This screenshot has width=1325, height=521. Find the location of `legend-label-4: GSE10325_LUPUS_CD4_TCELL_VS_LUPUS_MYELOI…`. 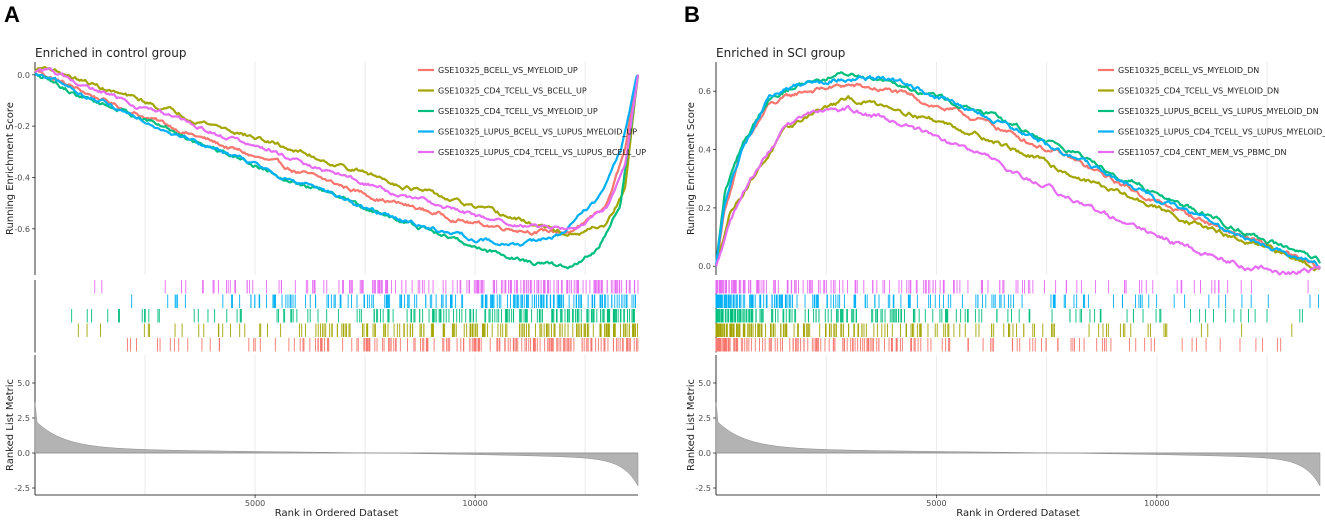

legend-label-4: GSE10325_LUPUS_CD4_TCELL_VS_LUPUS_MYELOI… is located at coordinates (1221, 132).